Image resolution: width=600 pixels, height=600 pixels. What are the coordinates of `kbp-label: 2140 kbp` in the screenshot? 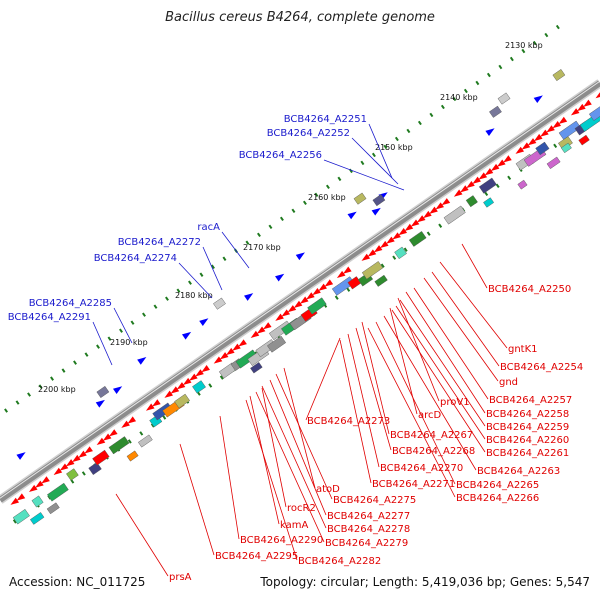 It's located at (459, 97).